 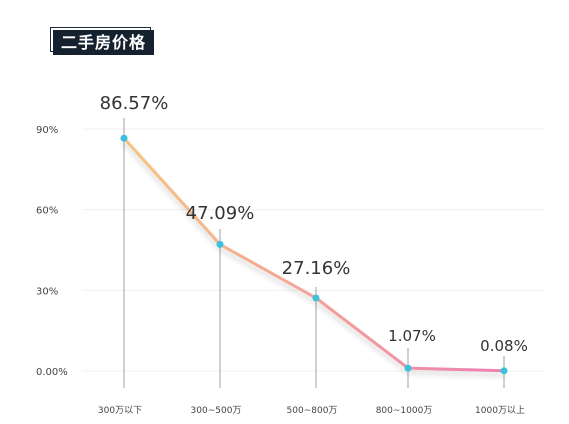 What do you see at coordinates (120, 411) in the screenshot?
I see `x-tick-label: 300万以下` at bounding box center [120, 411].